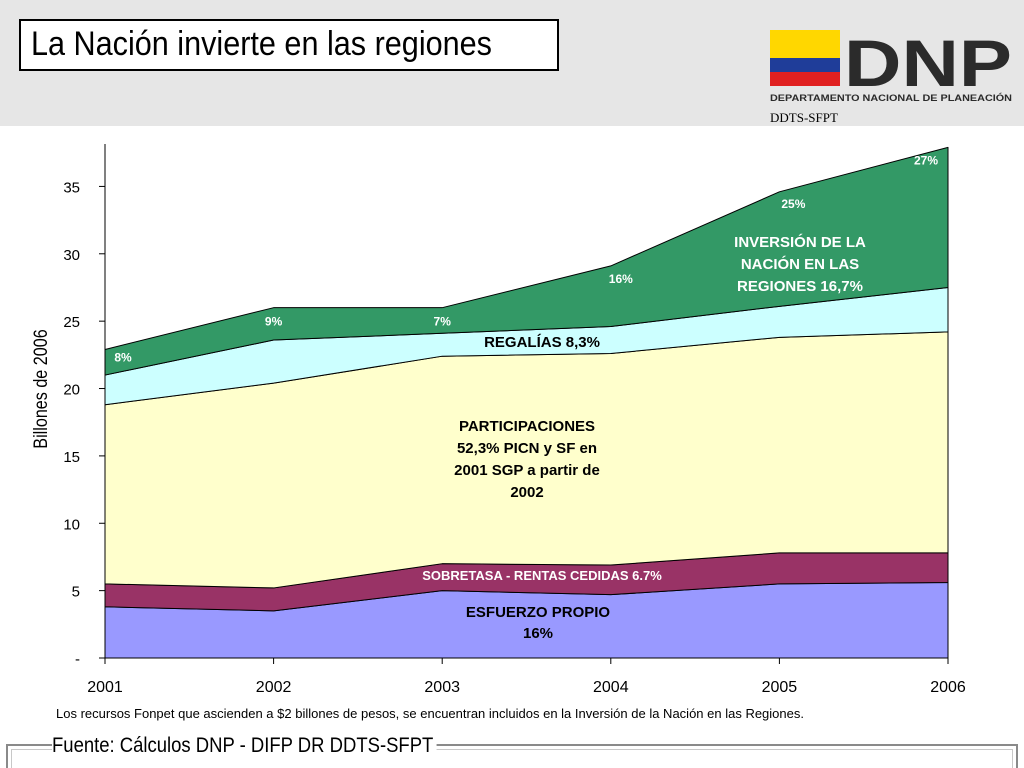 The height and width of the screenshot is (768, 1024). I want to click on x-tick-label: 2001, so click(105, 687).